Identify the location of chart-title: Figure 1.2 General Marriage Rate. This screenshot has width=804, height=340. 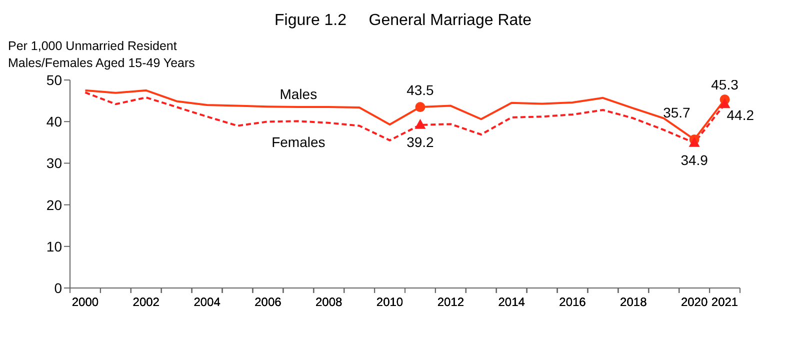
(402, 21).